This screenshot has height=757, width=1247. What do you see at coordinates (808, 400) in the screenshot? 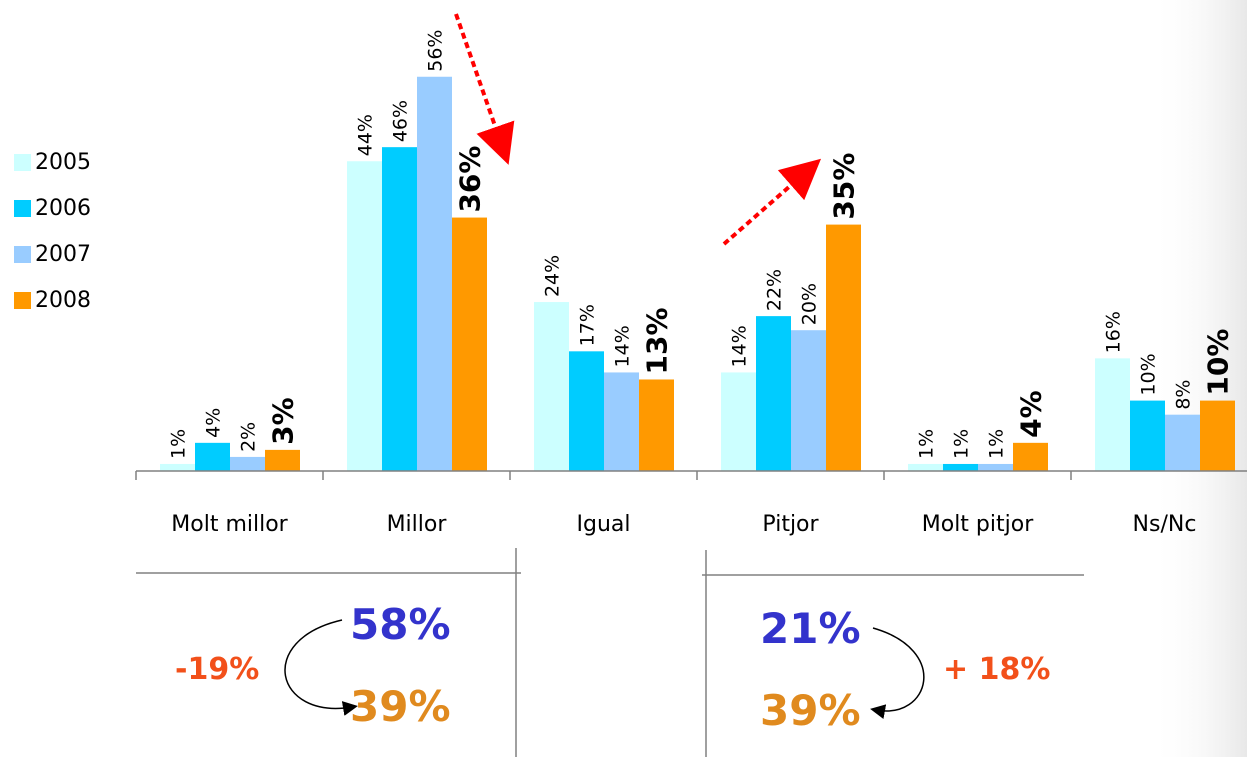
I see `bar-2007-pitjor` at bounding box center [808, 400].